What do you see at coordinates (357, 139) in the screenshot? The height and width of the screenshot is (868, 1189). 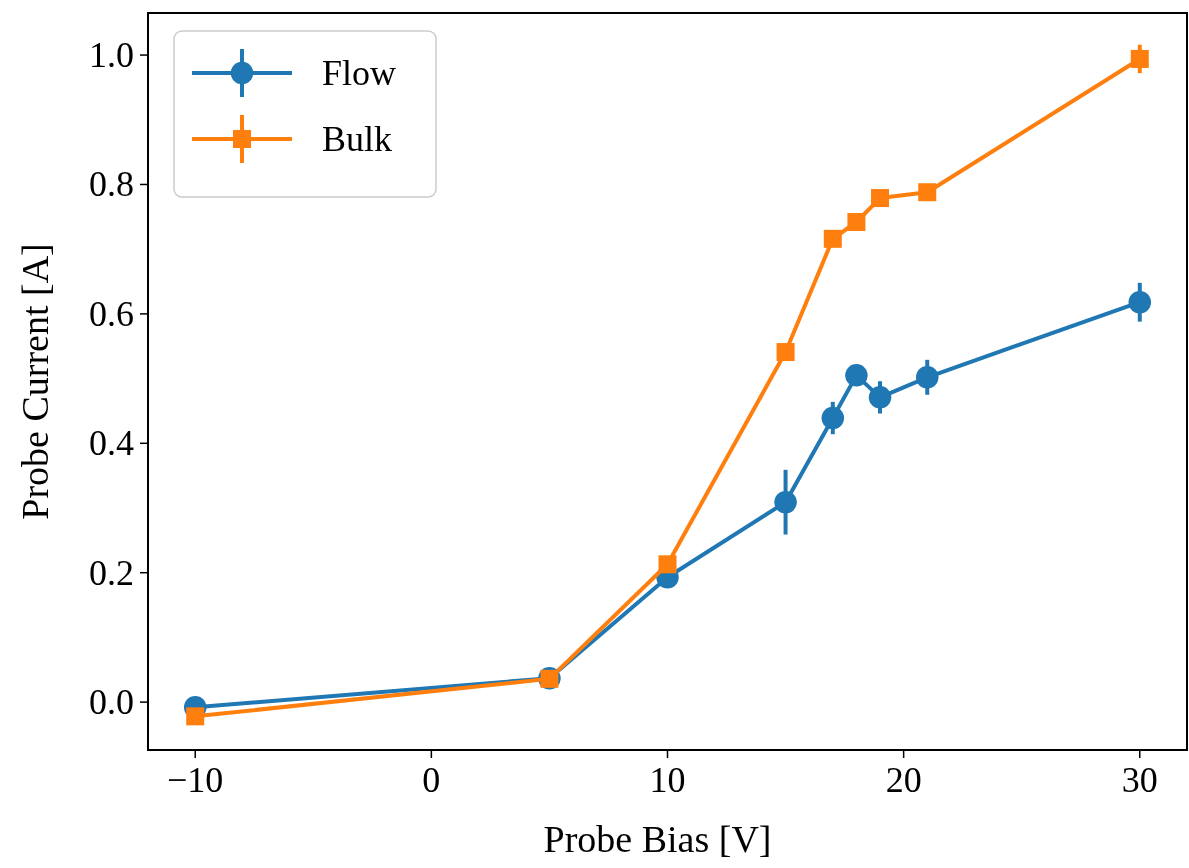 I see `legend-label: Bulk` at bounding box center [357, 139].